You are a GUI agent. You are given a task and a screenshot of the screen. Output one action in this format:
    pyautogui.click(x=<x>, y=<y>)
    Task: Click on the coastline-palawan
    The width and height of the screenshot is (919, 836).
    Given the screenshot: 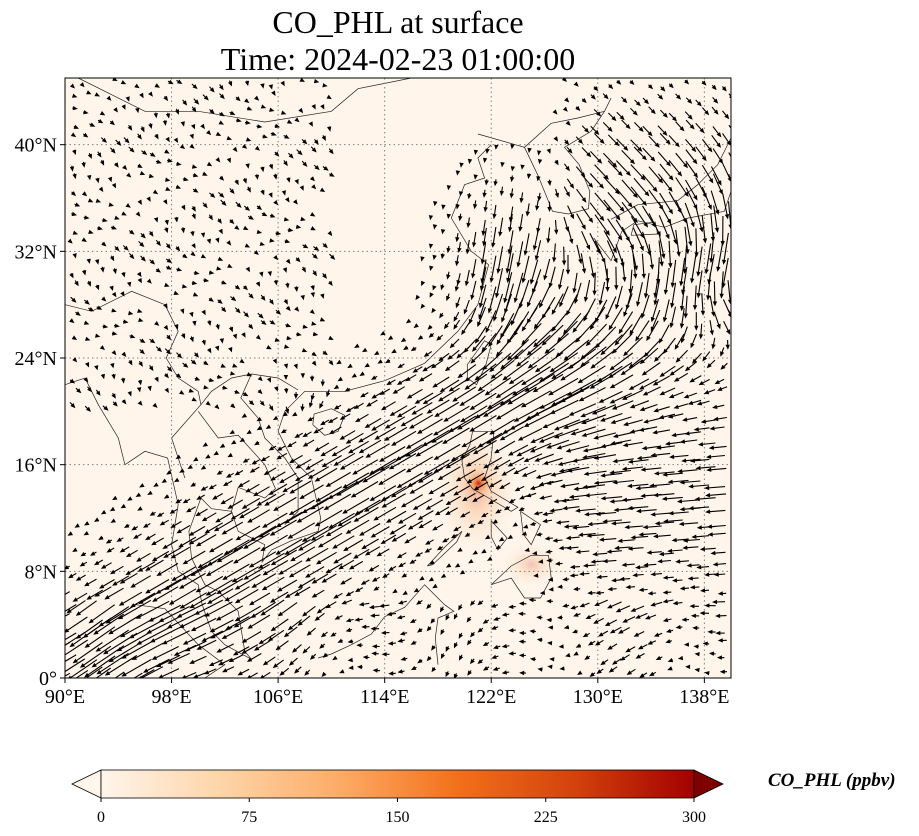 What is the action you would take?
    pyautogui.click(x=445, y=549)
    